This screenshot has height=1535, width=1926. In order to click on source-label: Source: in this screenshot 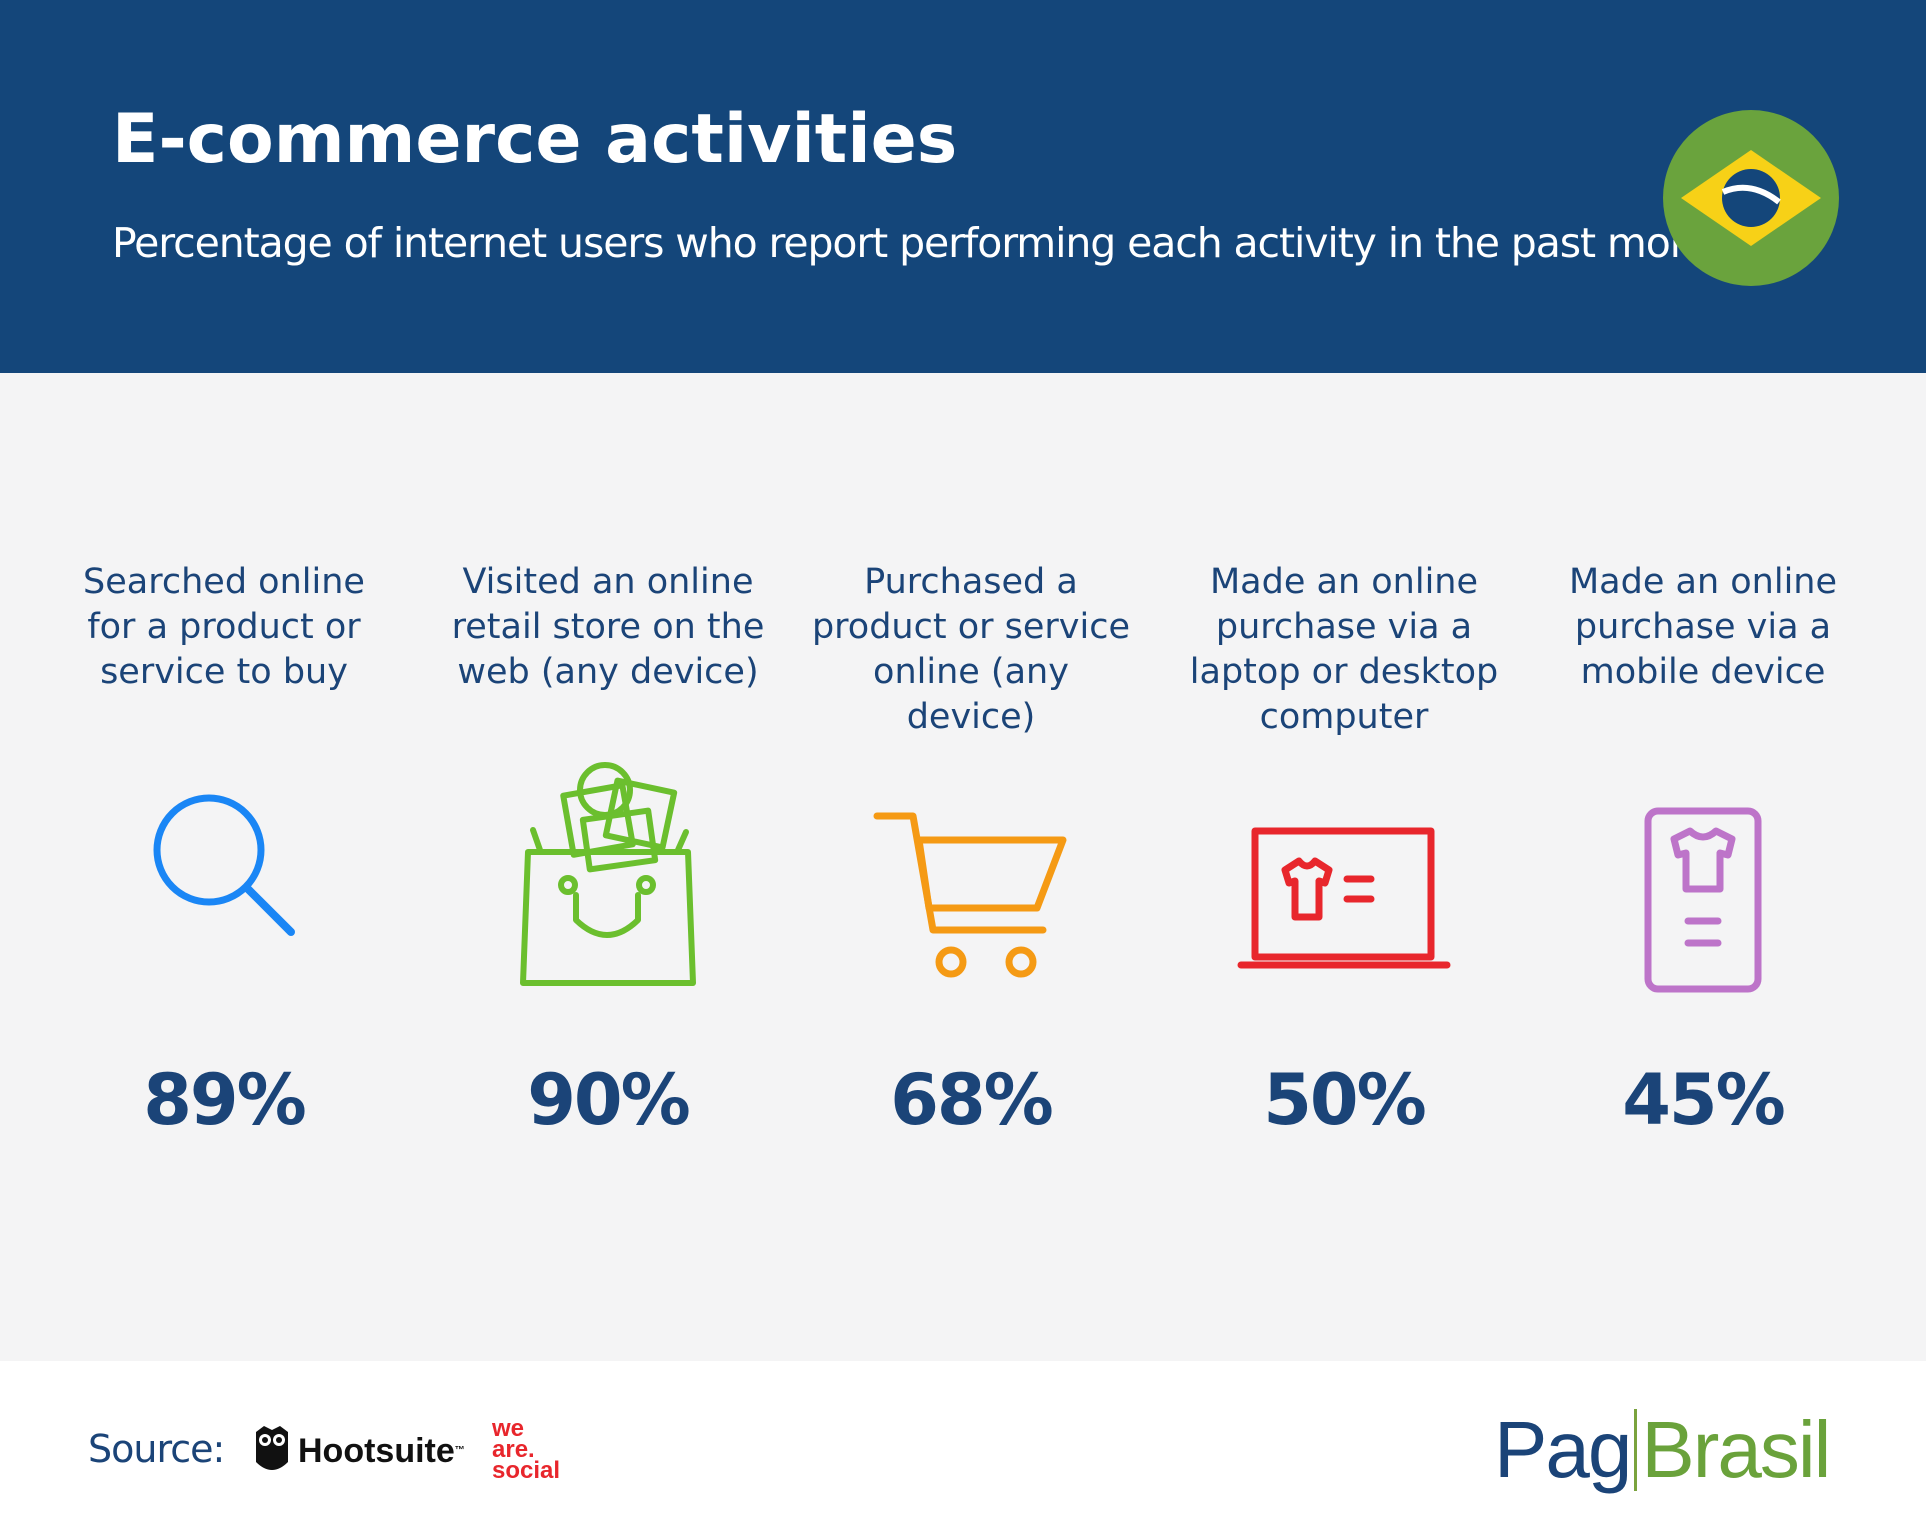, I will do `click(156, 1449)`.